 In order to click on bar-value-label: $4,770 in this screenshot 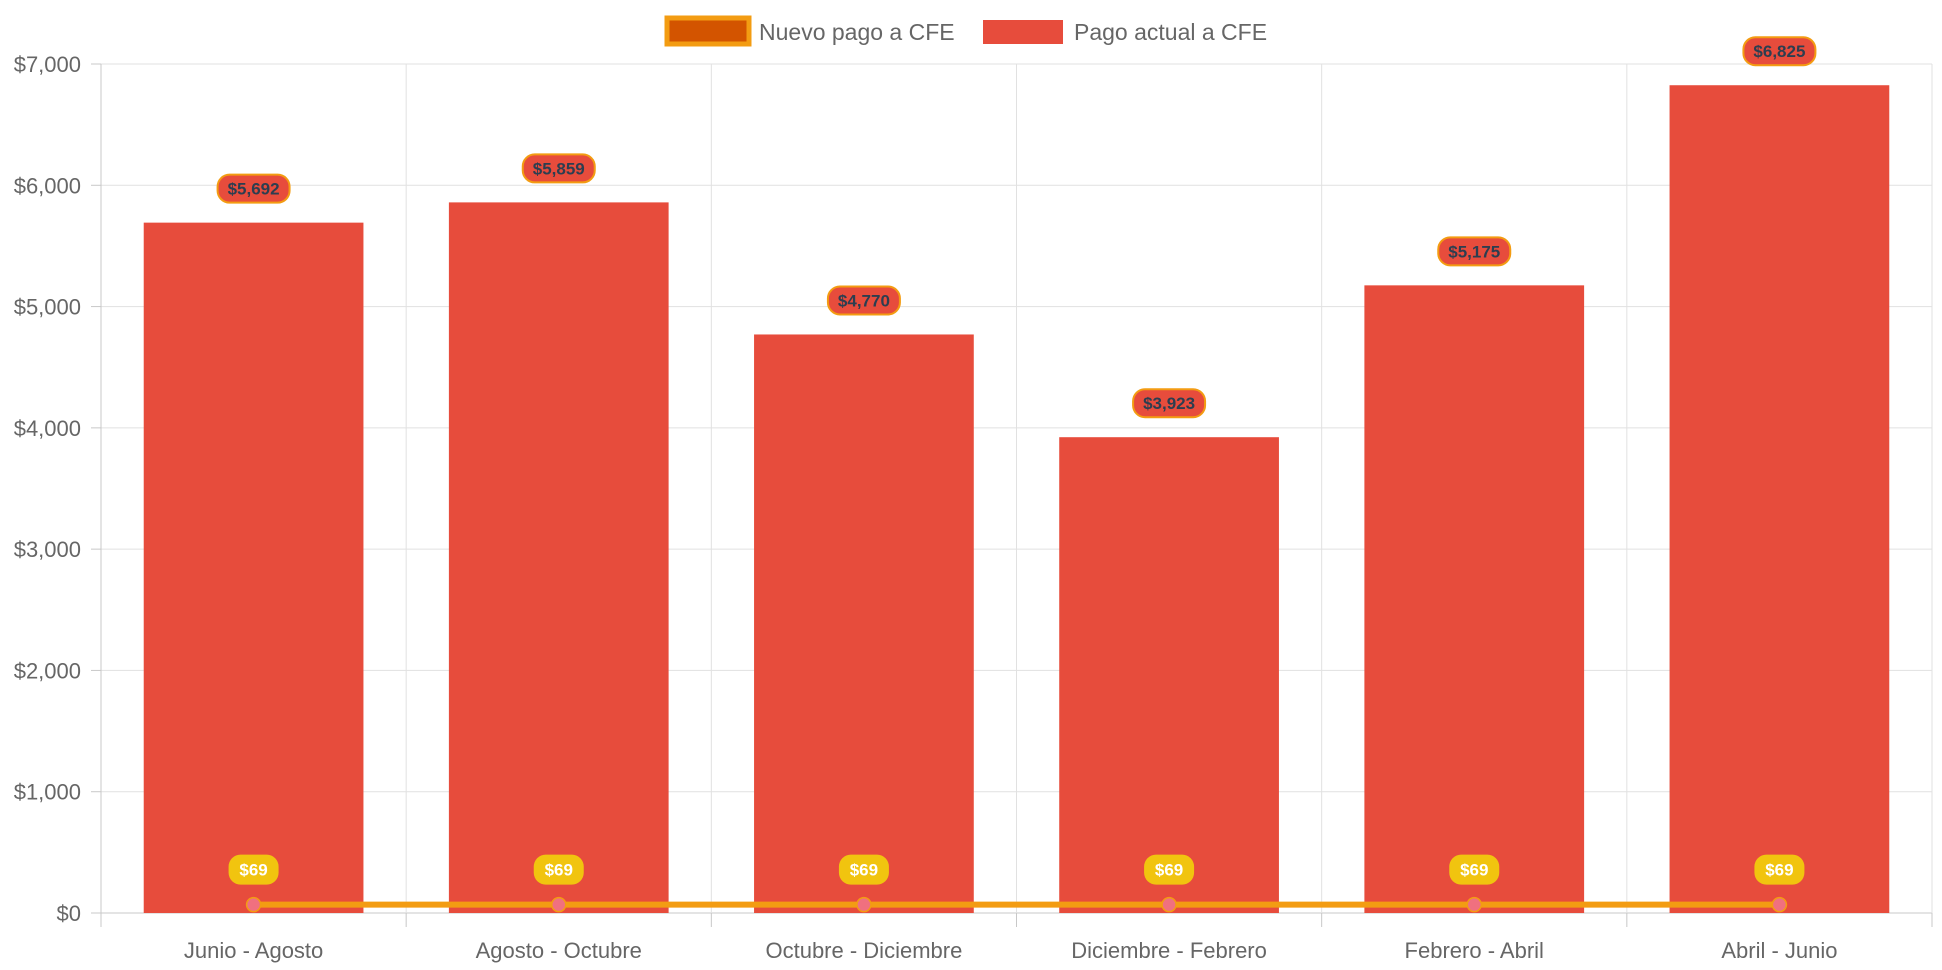, I will do `click(864, 300)`.